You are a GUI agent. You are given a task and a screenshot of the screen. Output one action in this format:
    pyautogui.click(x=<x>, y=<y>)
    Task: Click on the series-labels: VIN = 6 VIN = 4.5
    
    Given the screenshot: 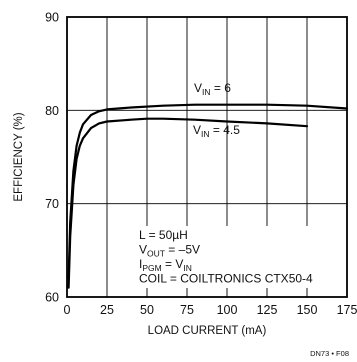 What is the action you would take?
    pyautogui.click(x=216, y=110)
    